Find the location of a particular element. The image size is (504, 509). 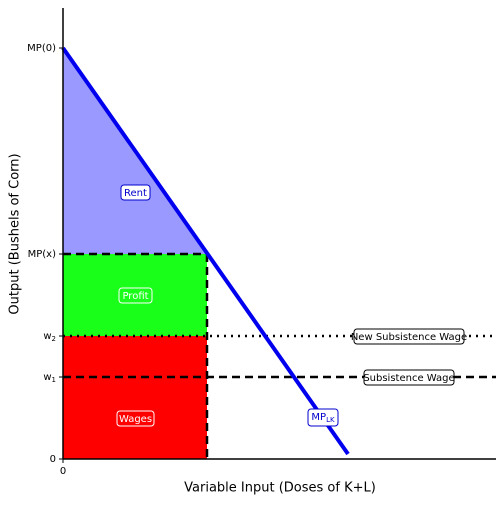

y-tick-label: MP(x) is located at coordinates (42, 254).